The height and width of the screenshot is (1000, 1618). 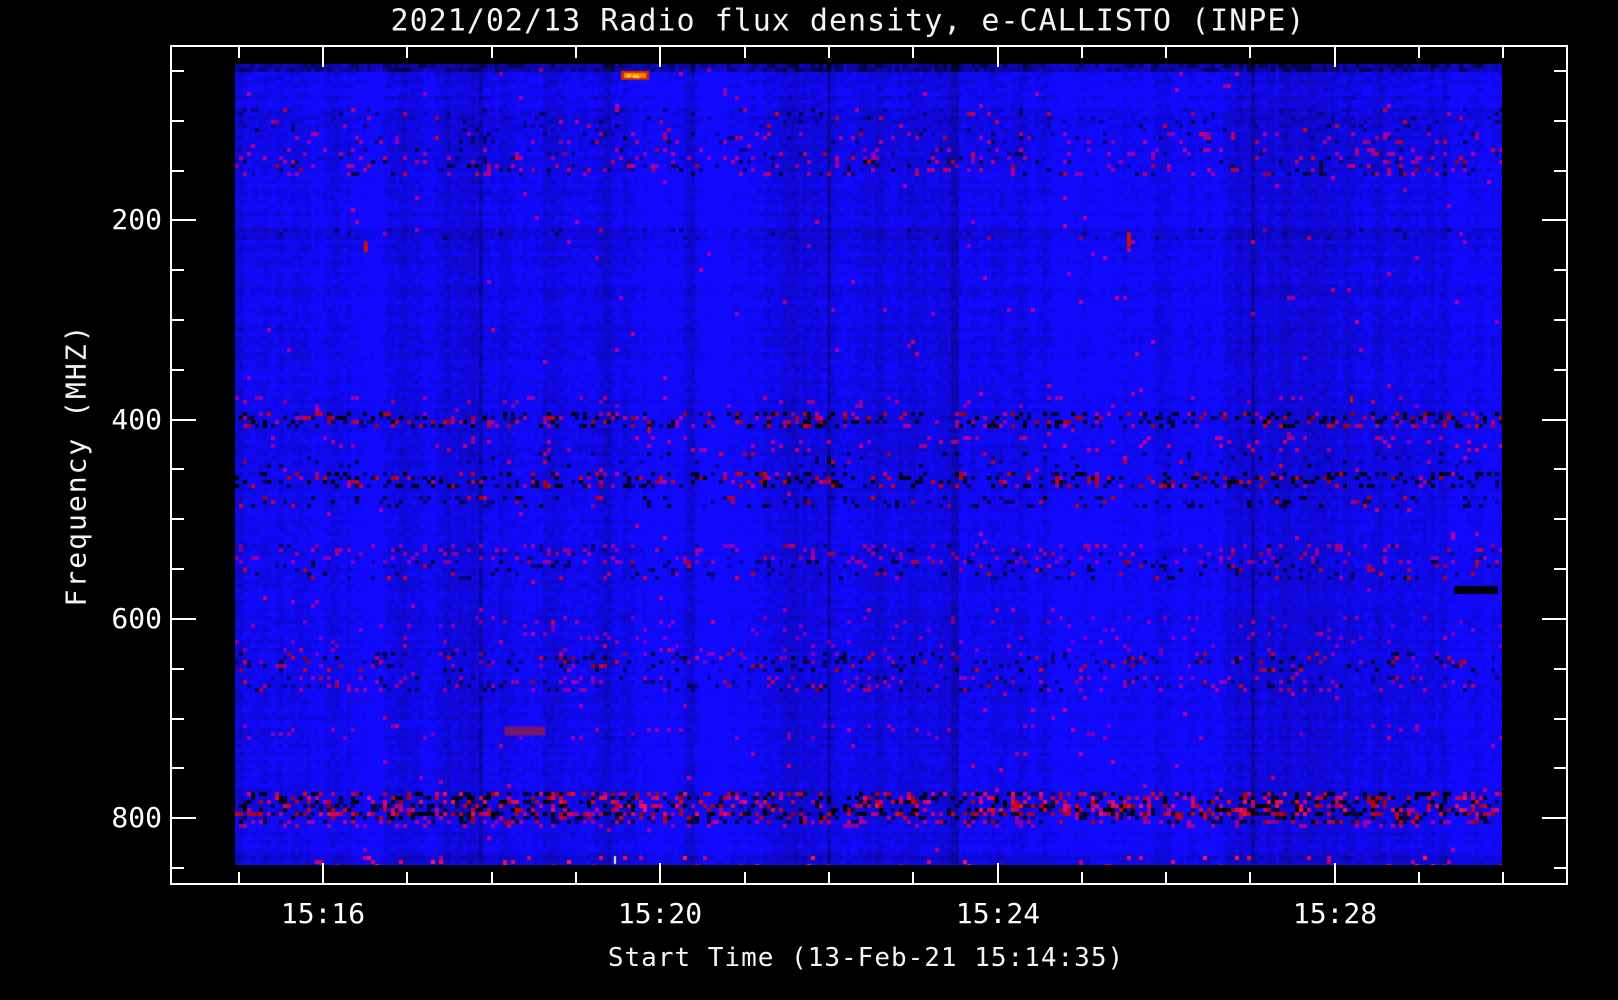 What do you see at coordinates (136, 419) in the screenshot?
I see `y-tick-label: 400` at bounding box center [136, 419].